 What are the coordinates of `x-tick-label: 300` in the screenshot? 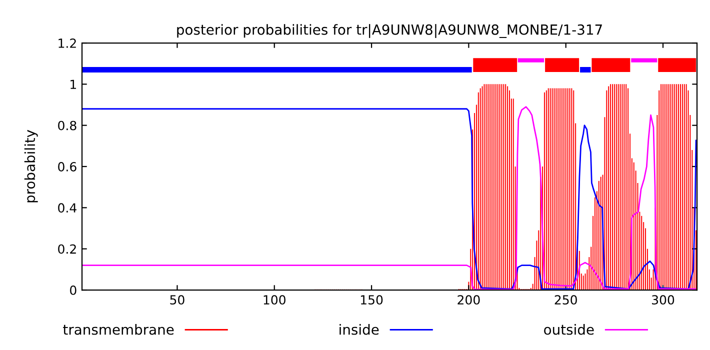 It's located at (663, 300).